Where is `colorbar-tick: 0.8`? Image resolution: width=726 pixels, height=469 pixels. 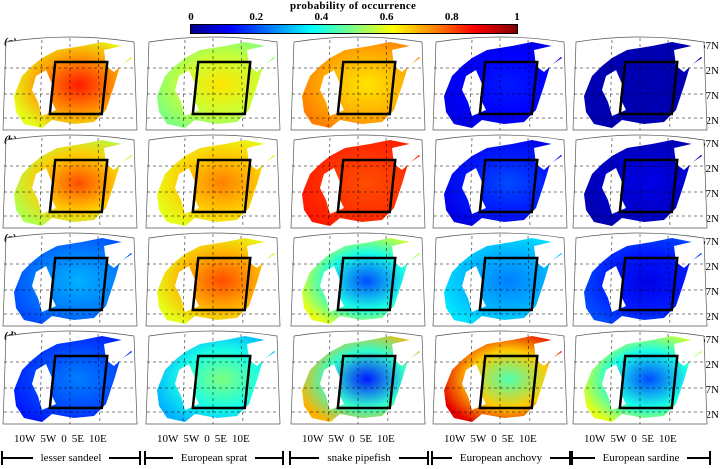
colorbar-tick: 0.8 is located at coordinates (451, 17).